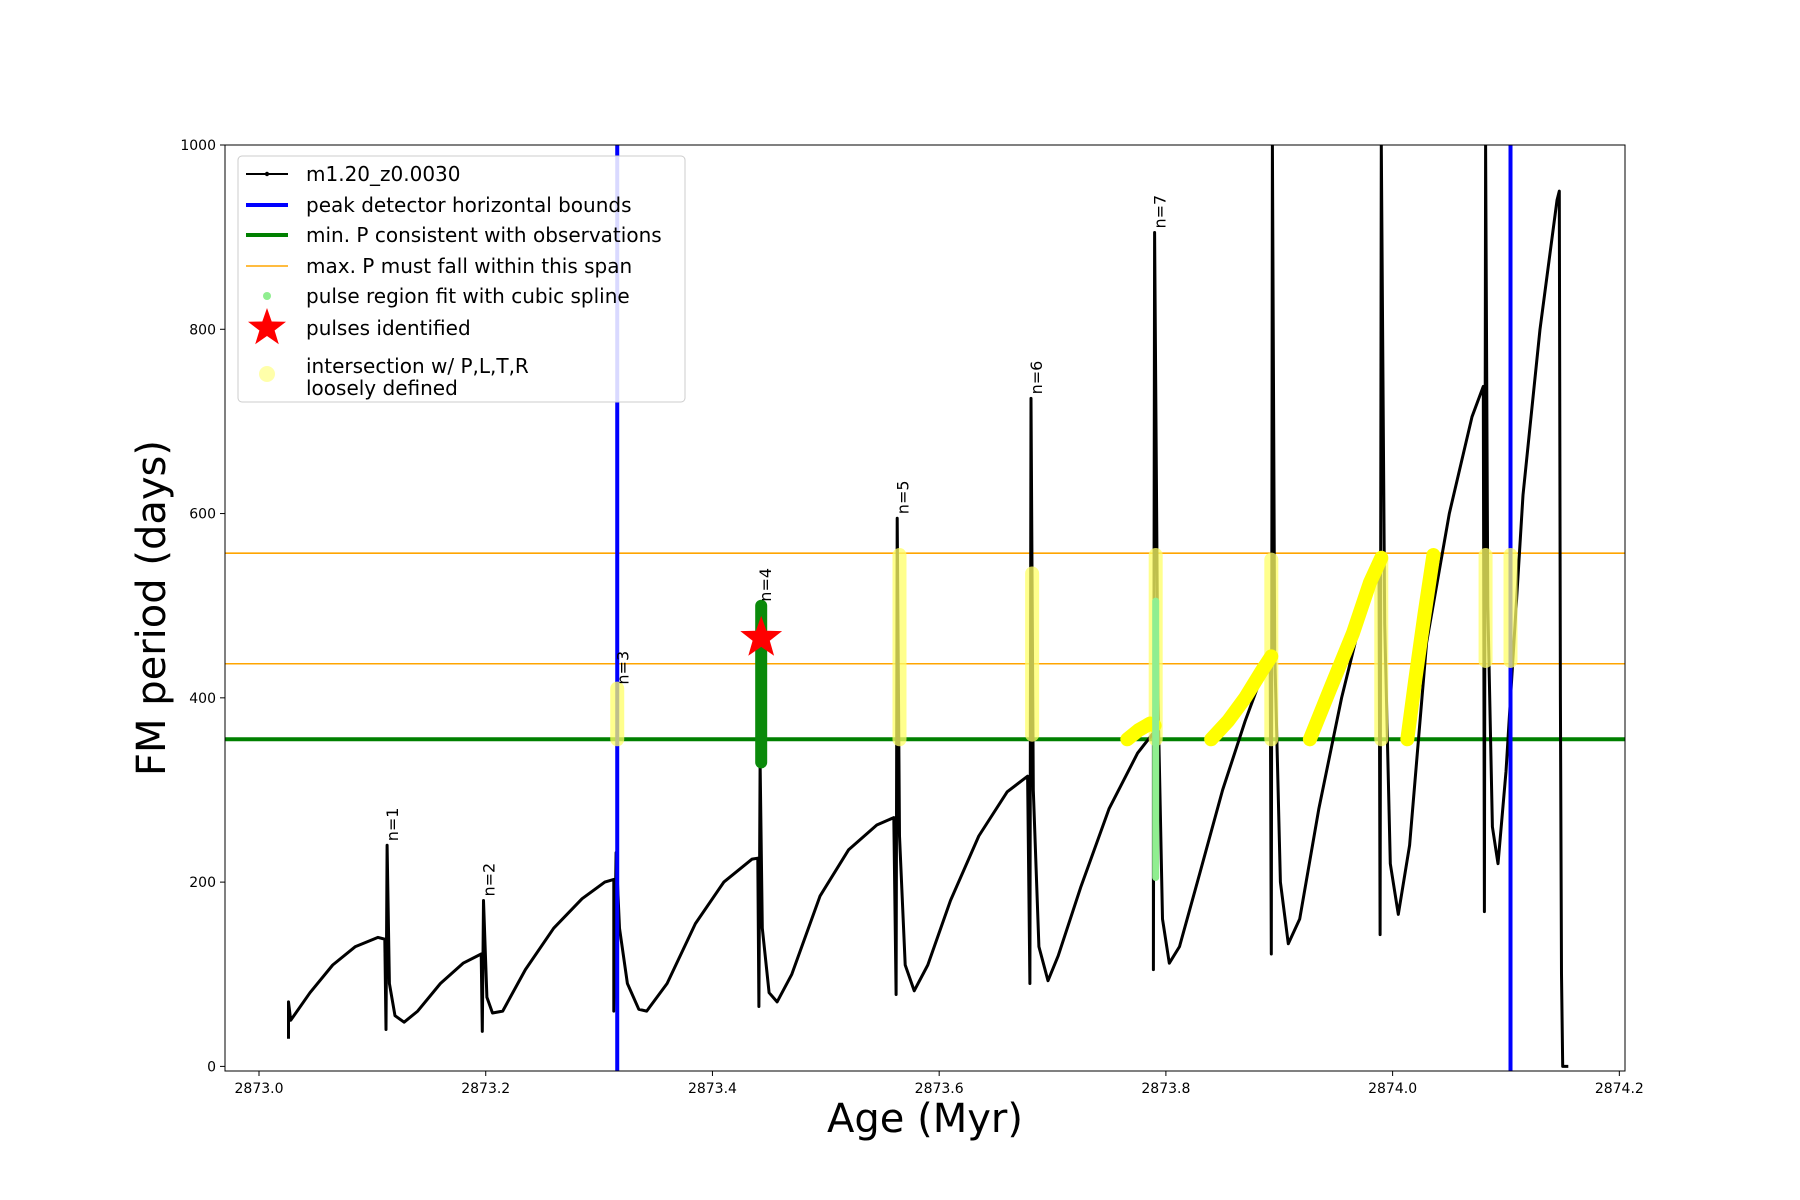  Describe the element at coordinates (469, 266) in the screenshot. I see `legend-label: max. P must fall within this span` at that location.